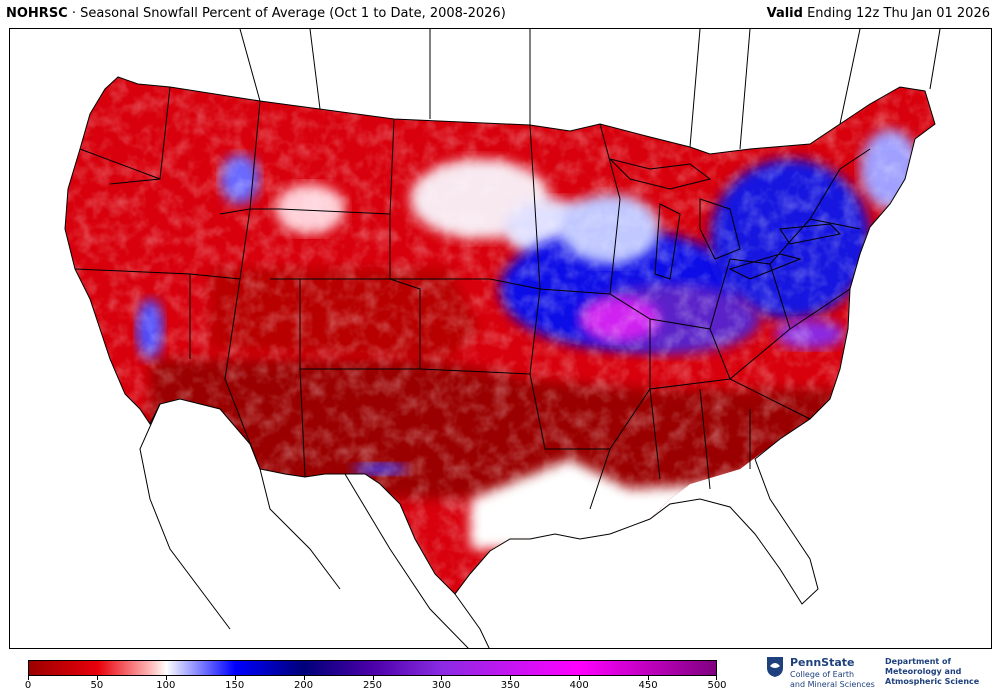 The width and height of the screenshot is (1000, 699). I want to click on department-line1: Department of, so click(918, 661).